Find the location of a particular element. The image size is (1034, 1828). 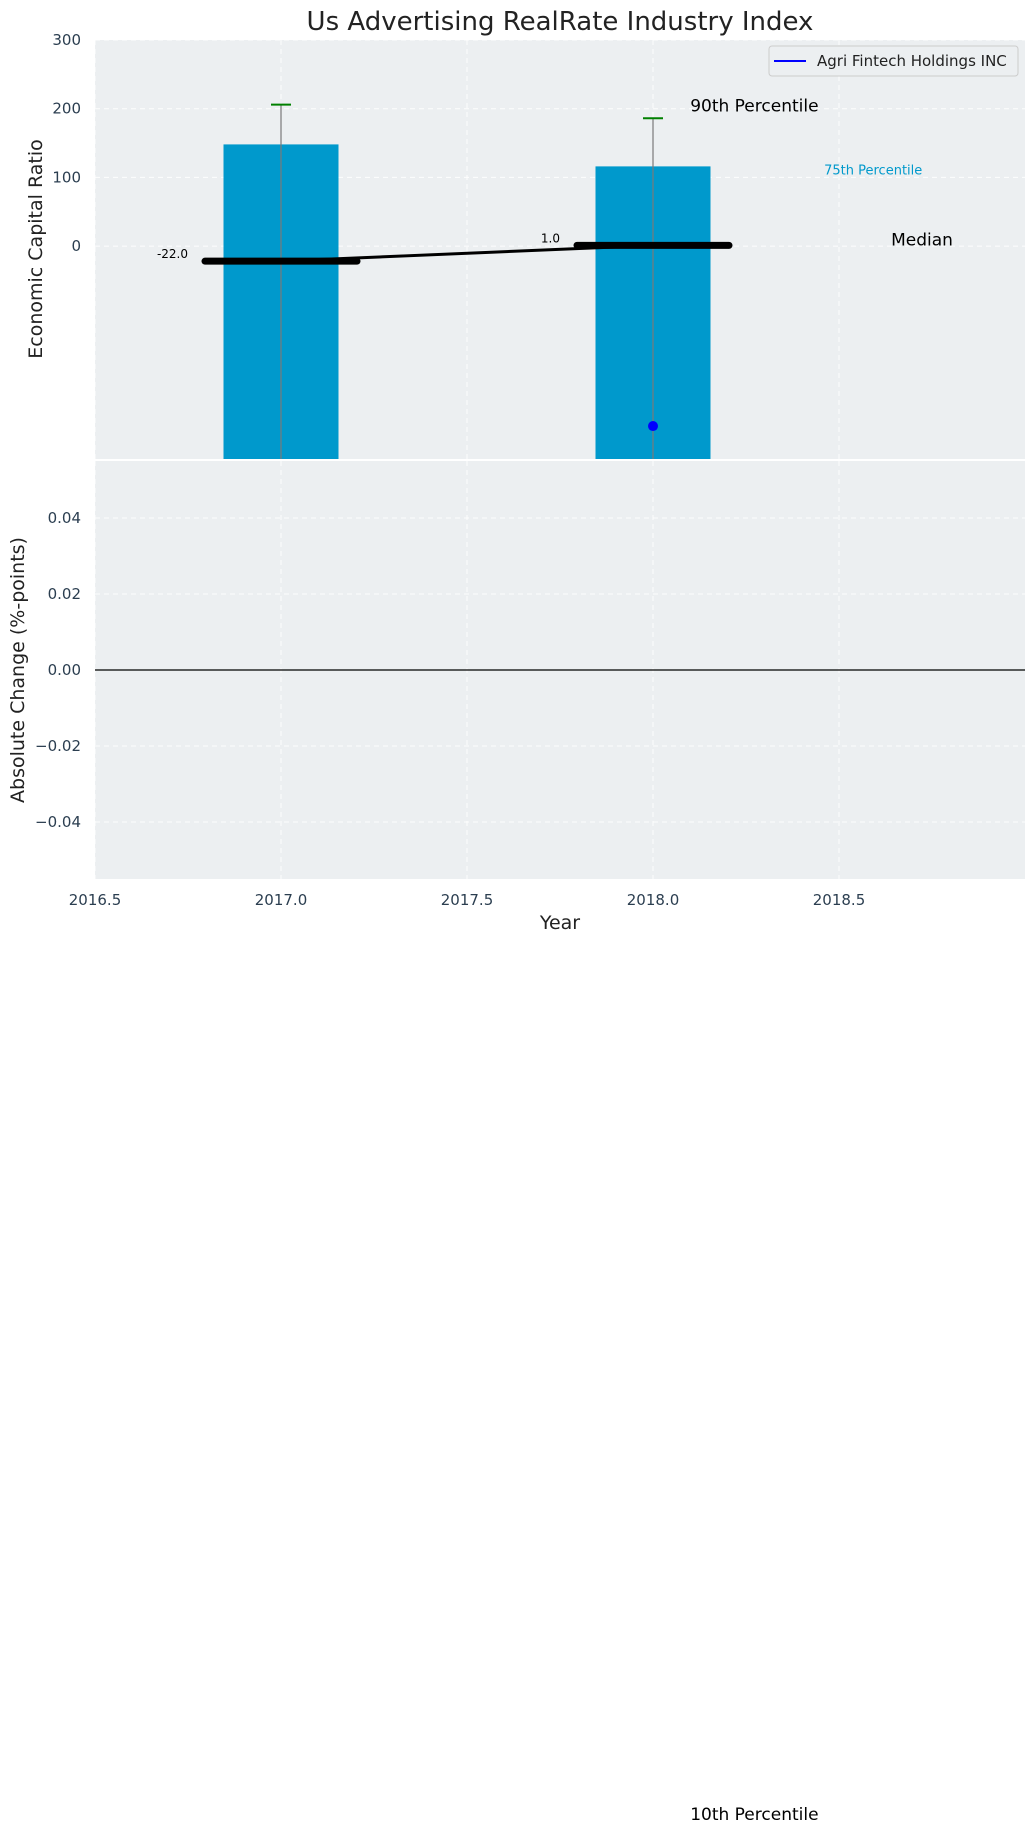

legend: Agri Fintech Holdings INC is located at coordinates (893, 61).